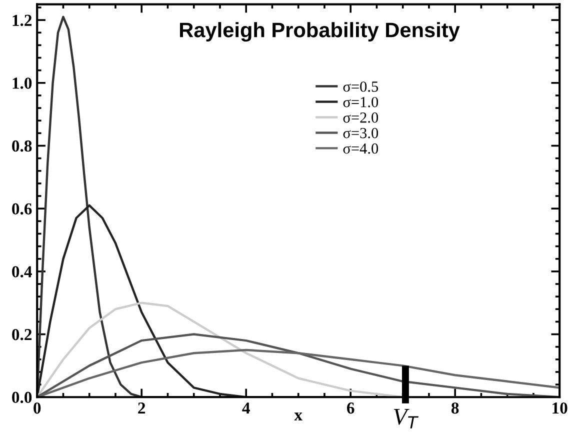 Image resolution: width=571 pixels, height=434 pixels. I want to click on y-tick-label: 0.0, so click(22, 398).